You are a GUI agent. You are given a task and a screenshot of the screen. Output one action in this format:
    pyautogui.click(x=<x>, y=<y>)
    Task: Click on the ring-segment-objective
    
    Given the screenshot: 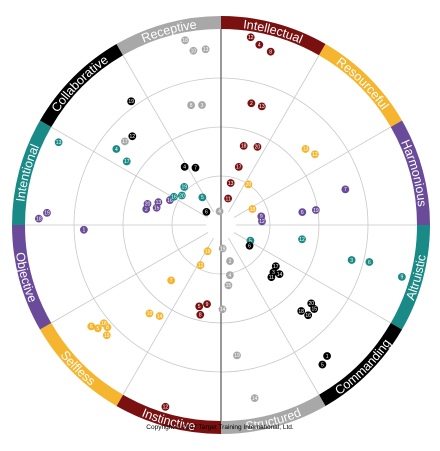 What is the action you would take?
    pyautogui.click(x=32, y=277)
    